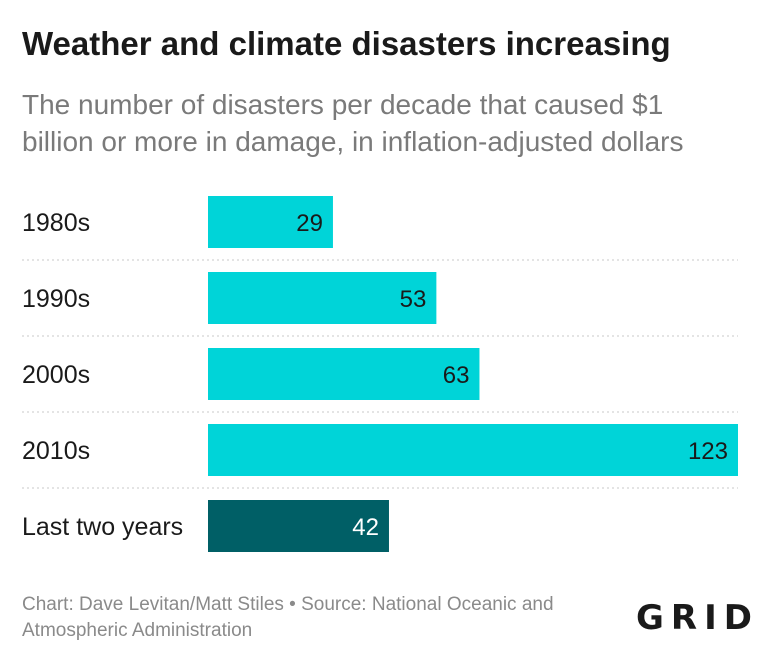 The width and height of the screenshot is (760, 664). Describe the element at coordinates (56, 223) in the screenshot. I see `category-label: 1980s` at that location.